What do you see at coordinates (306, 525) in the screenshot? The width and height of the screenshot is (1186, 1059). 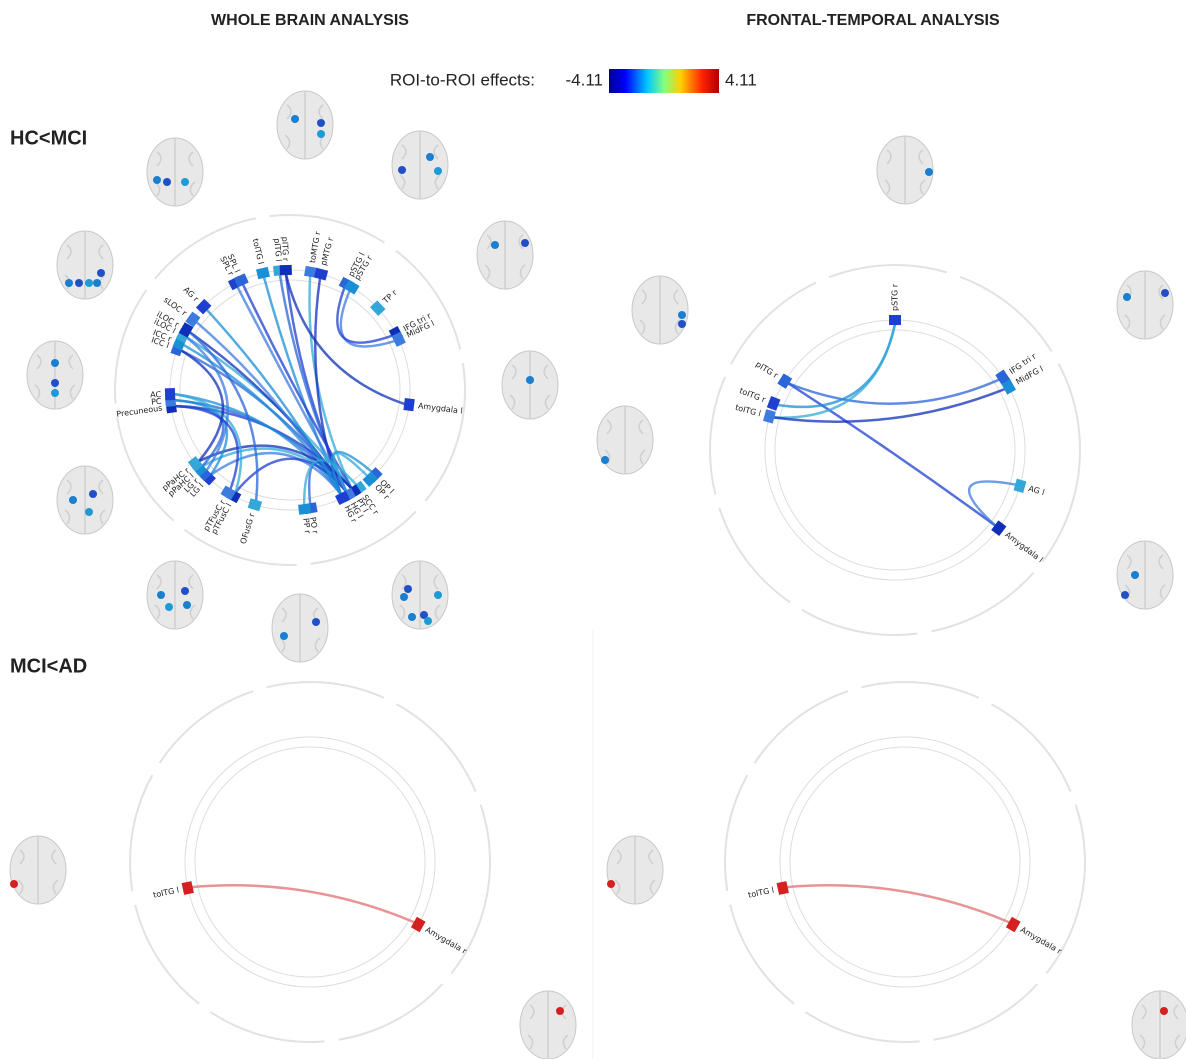 I see `roi-label: PP r` at bounding box center [306, 525].